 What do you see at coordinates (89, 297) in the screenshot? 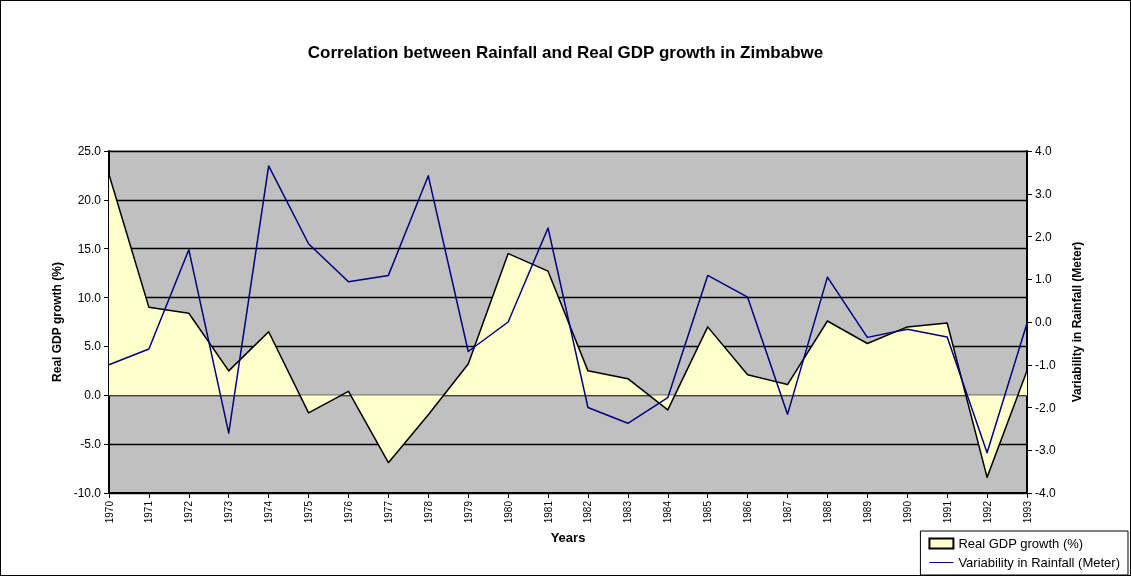
I see `y-tick-label: 10.0` at bounding box center [89, 297].